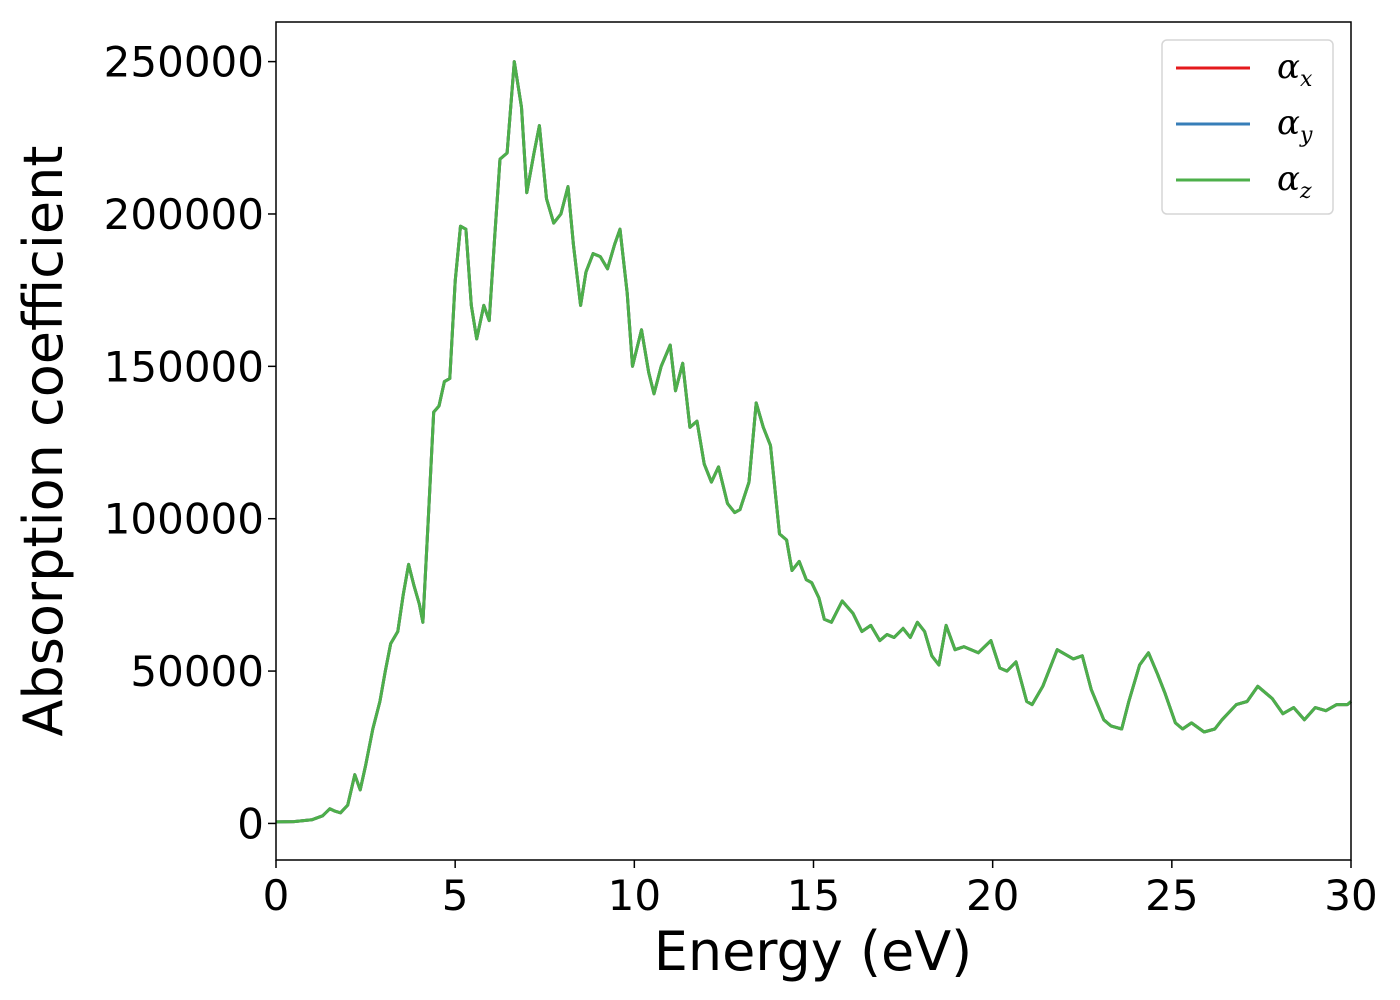  What do you see at coordinates (250, 823) in the screenshot?
I see `y-tick-label: 0` at bounding box center [250, 823].